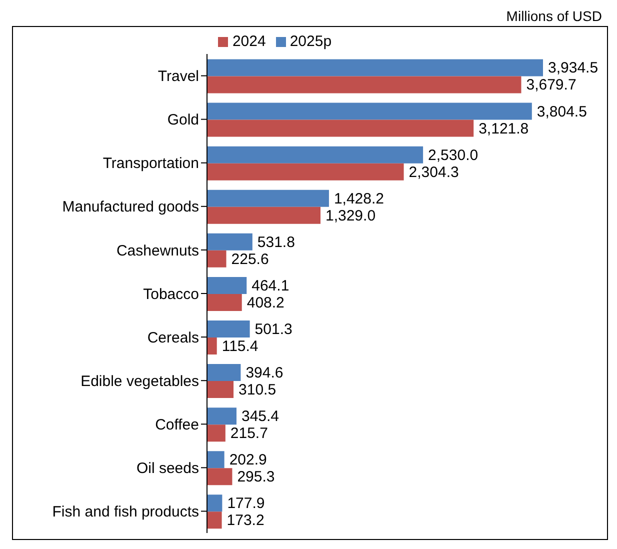 The width and height of the screenshot is (617, 549). Describe the element at coordinates (257, 390) in the screenshot. I see `data-label: 310.5` at that location.